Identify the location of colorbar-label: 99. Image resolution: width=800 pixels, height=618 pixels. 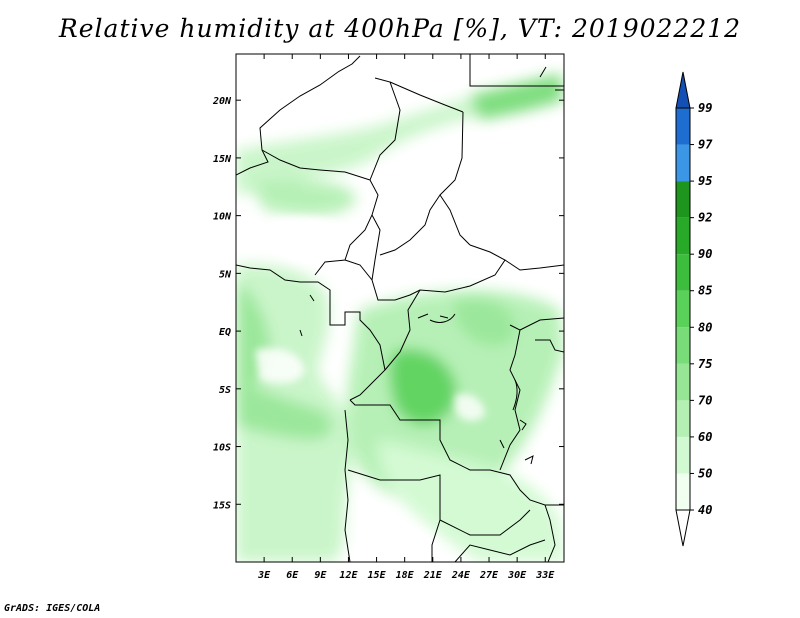
(705, 108).